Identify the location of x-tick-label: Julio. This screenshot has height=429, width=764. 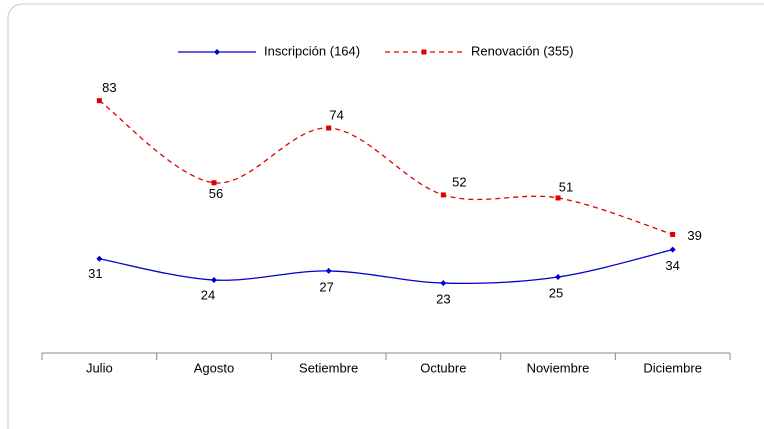
(99, 367).